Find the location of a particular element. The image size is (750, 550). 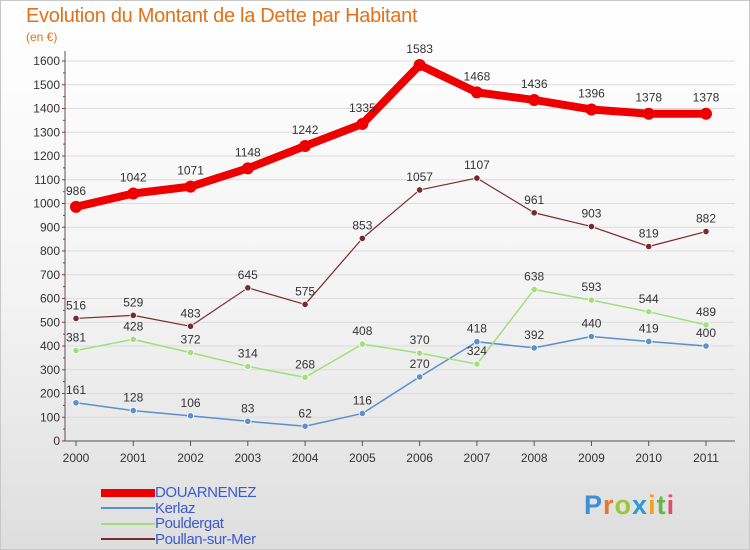

data-label-kerlaz: 106 is located at coordinates (191, 403).